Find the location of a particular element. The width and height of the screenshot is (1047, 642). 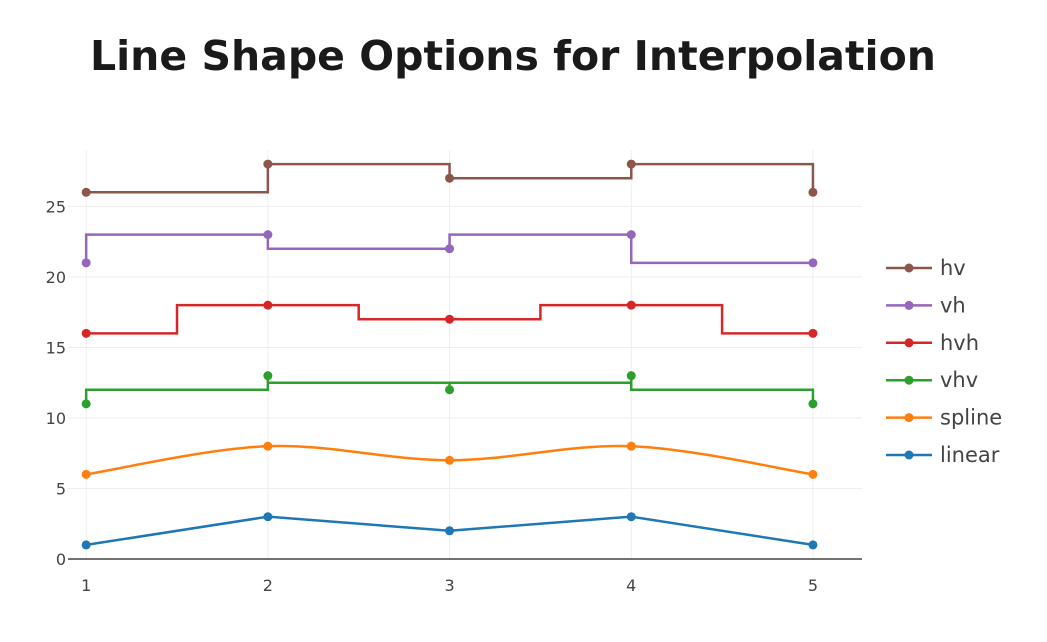

legend-item-linear: linear is located at coordinates (943, 455).